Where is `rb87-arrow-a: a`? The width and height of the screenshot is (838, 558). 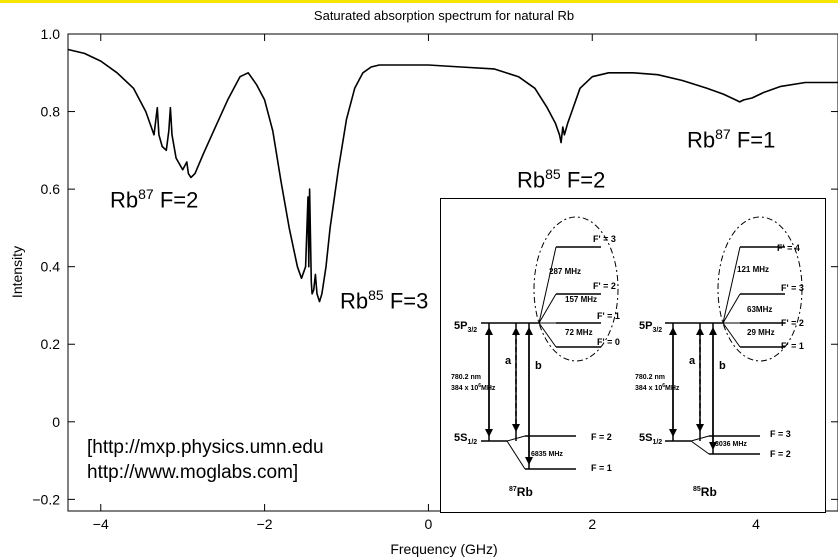
rb87-arrow-a: a is located at coordinates (508, 361).